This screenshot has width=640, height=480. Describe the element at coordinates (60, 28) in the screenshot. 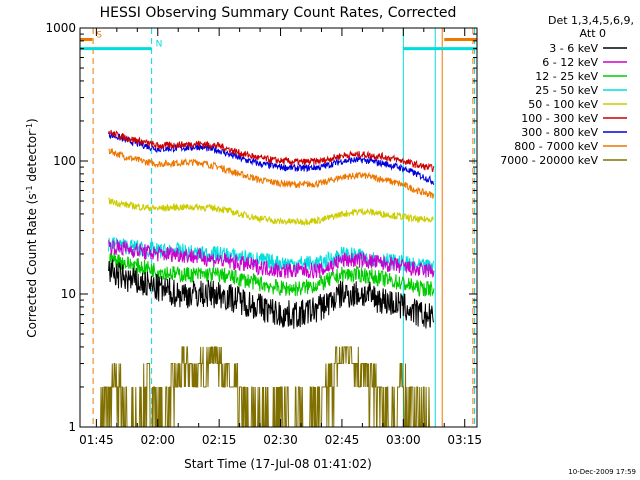

I see `y-tick-label-3: 1000` at that location.